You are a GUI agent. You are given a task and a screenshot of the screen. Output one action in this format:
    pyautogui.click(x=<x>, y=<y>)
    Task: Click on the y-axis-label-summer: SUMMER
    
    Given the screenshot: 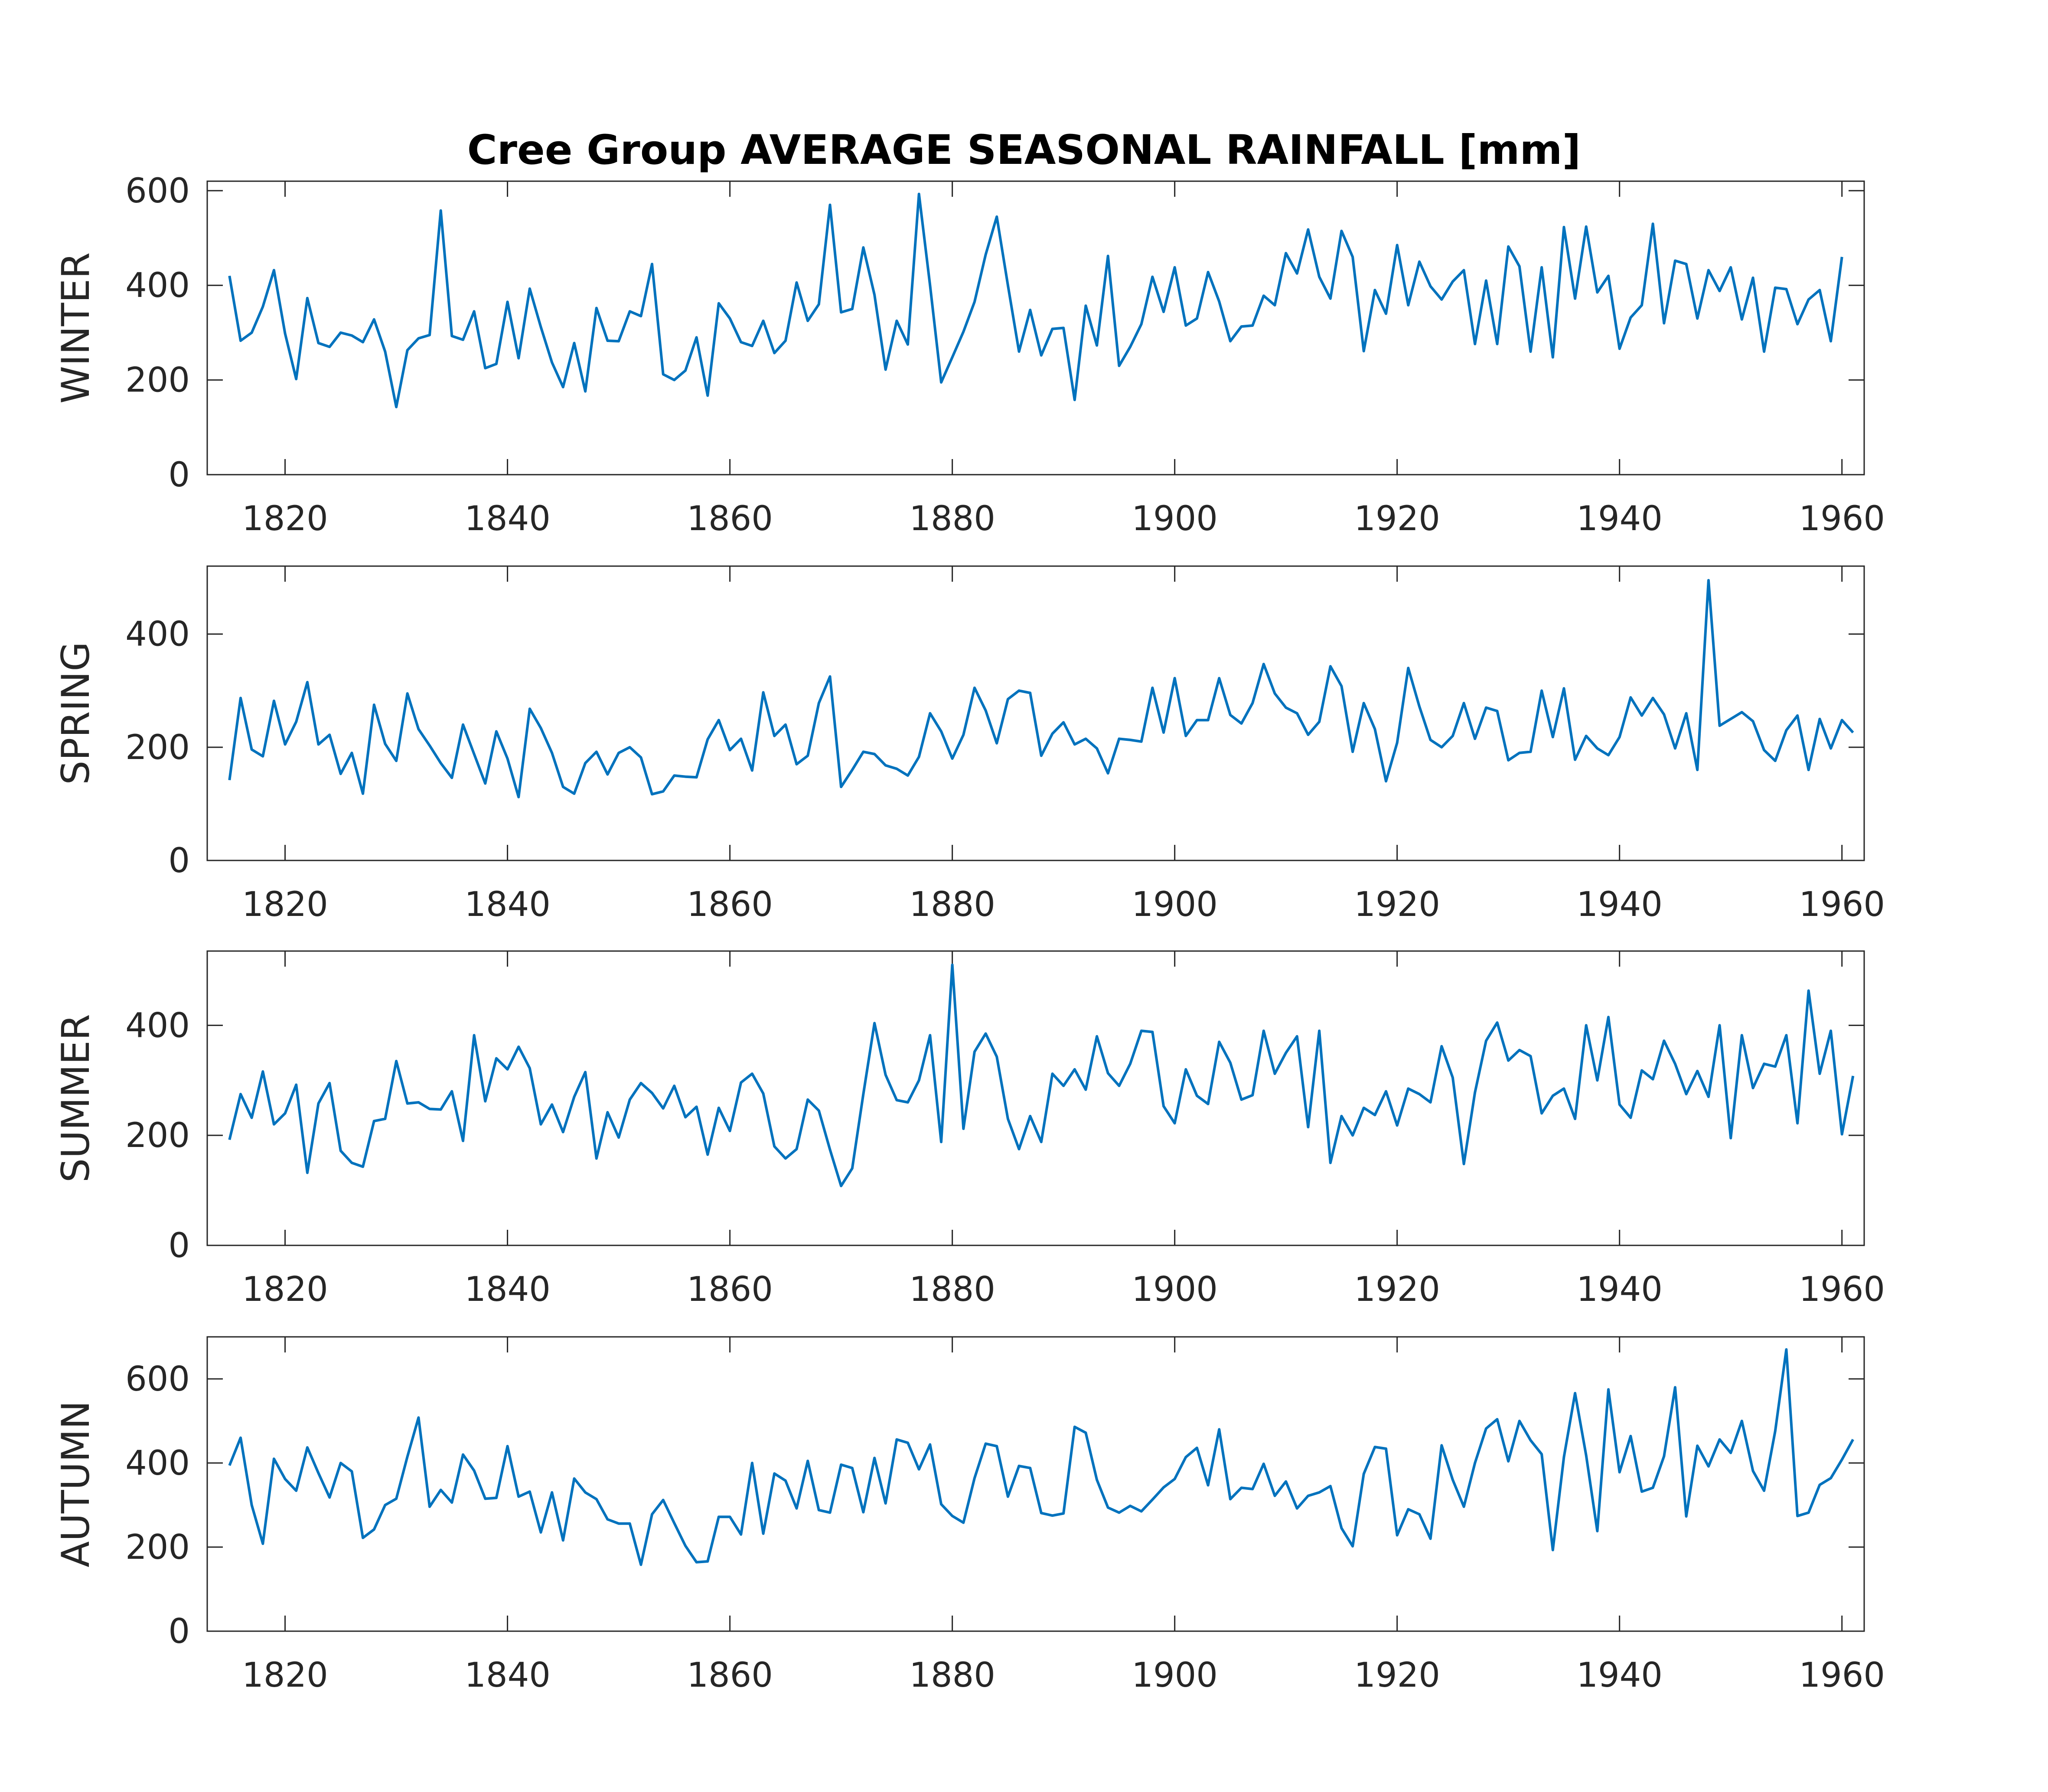 What is the action you would take?
    pyautogui.click(x=75, y=1098)
    